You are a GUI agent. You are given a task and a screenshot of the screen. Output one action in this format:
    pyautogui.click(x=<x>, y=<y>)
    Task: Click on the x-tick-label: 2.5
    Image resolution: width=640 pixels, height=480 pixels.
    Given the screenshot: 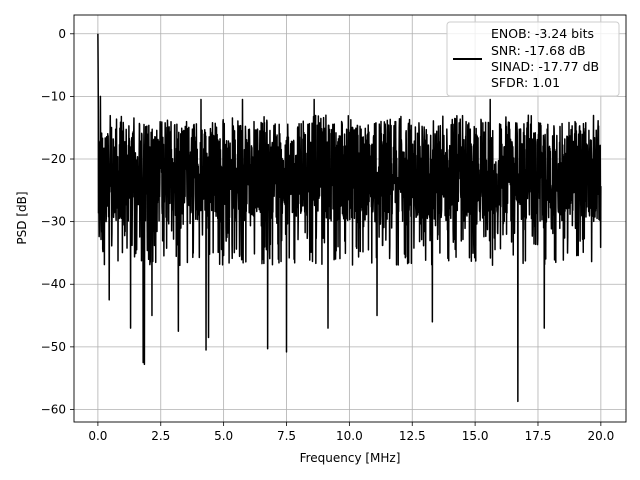 What is the action you would take?
    pyautogui.click(x=160, y=436)
    